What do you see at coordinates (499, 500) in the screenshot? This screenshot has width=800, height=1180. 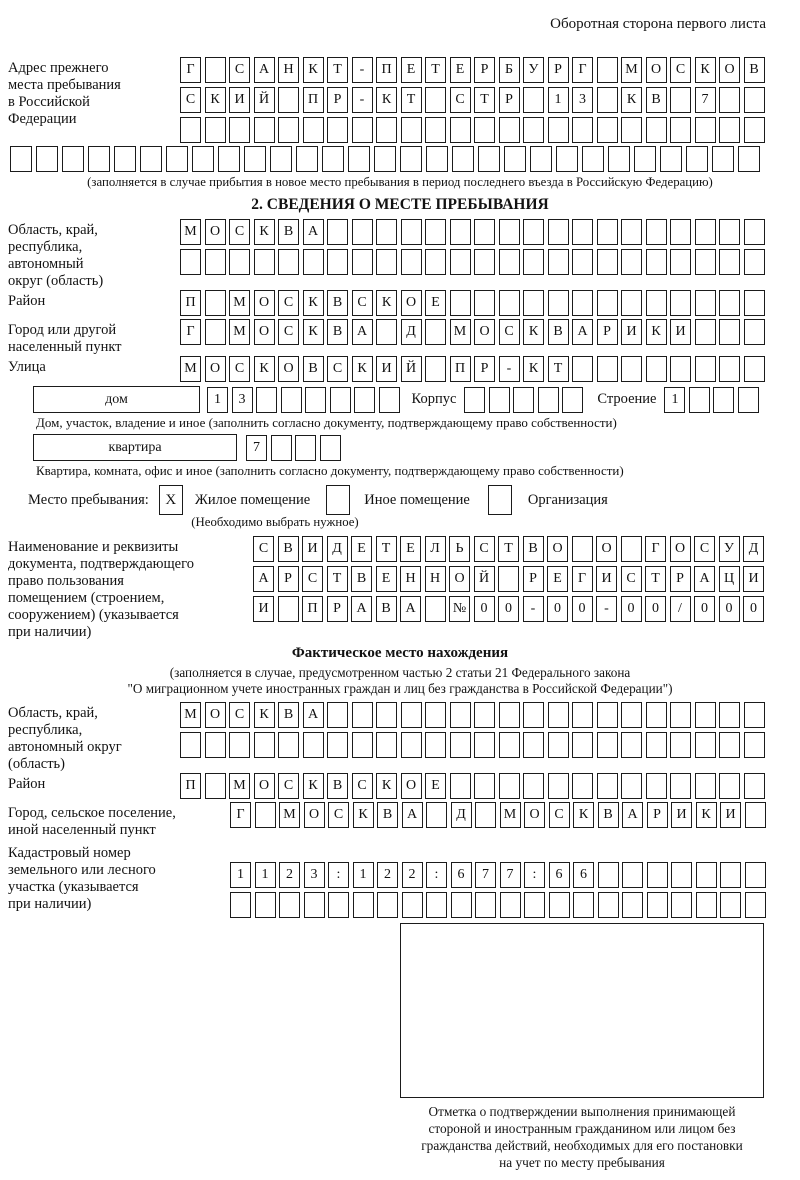 I see `checkbox-organization` at bounding box center [499, 500].